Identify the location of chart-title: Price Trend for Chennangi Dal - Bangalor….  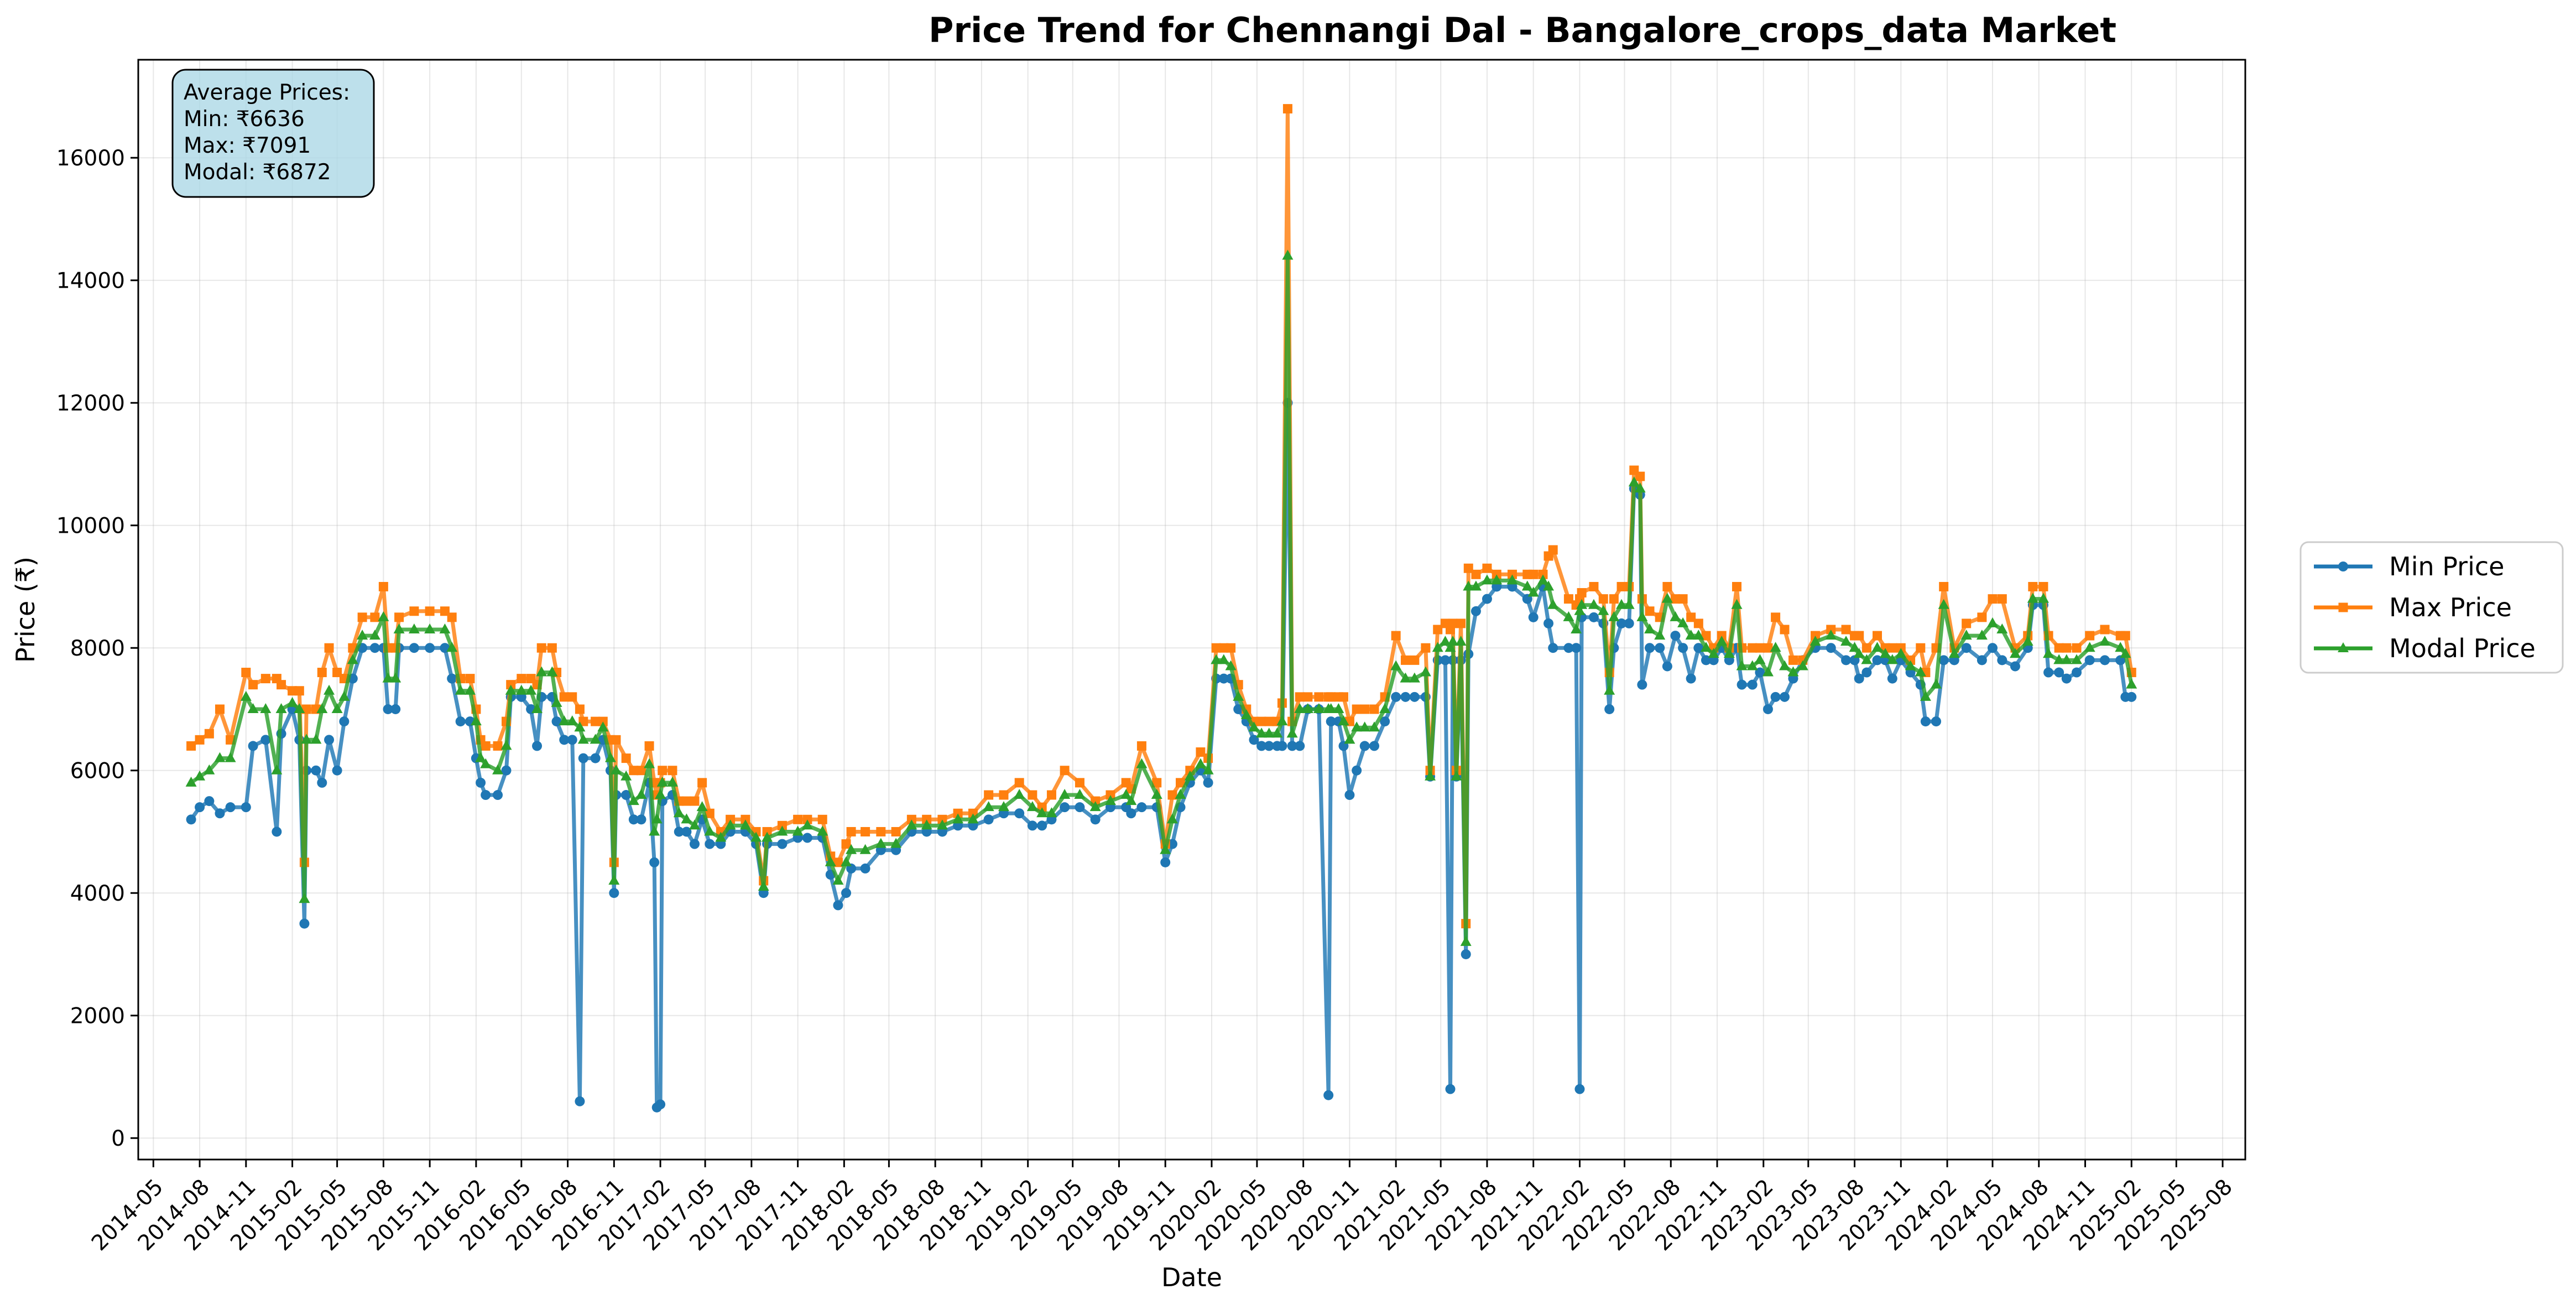
(1522, 30).